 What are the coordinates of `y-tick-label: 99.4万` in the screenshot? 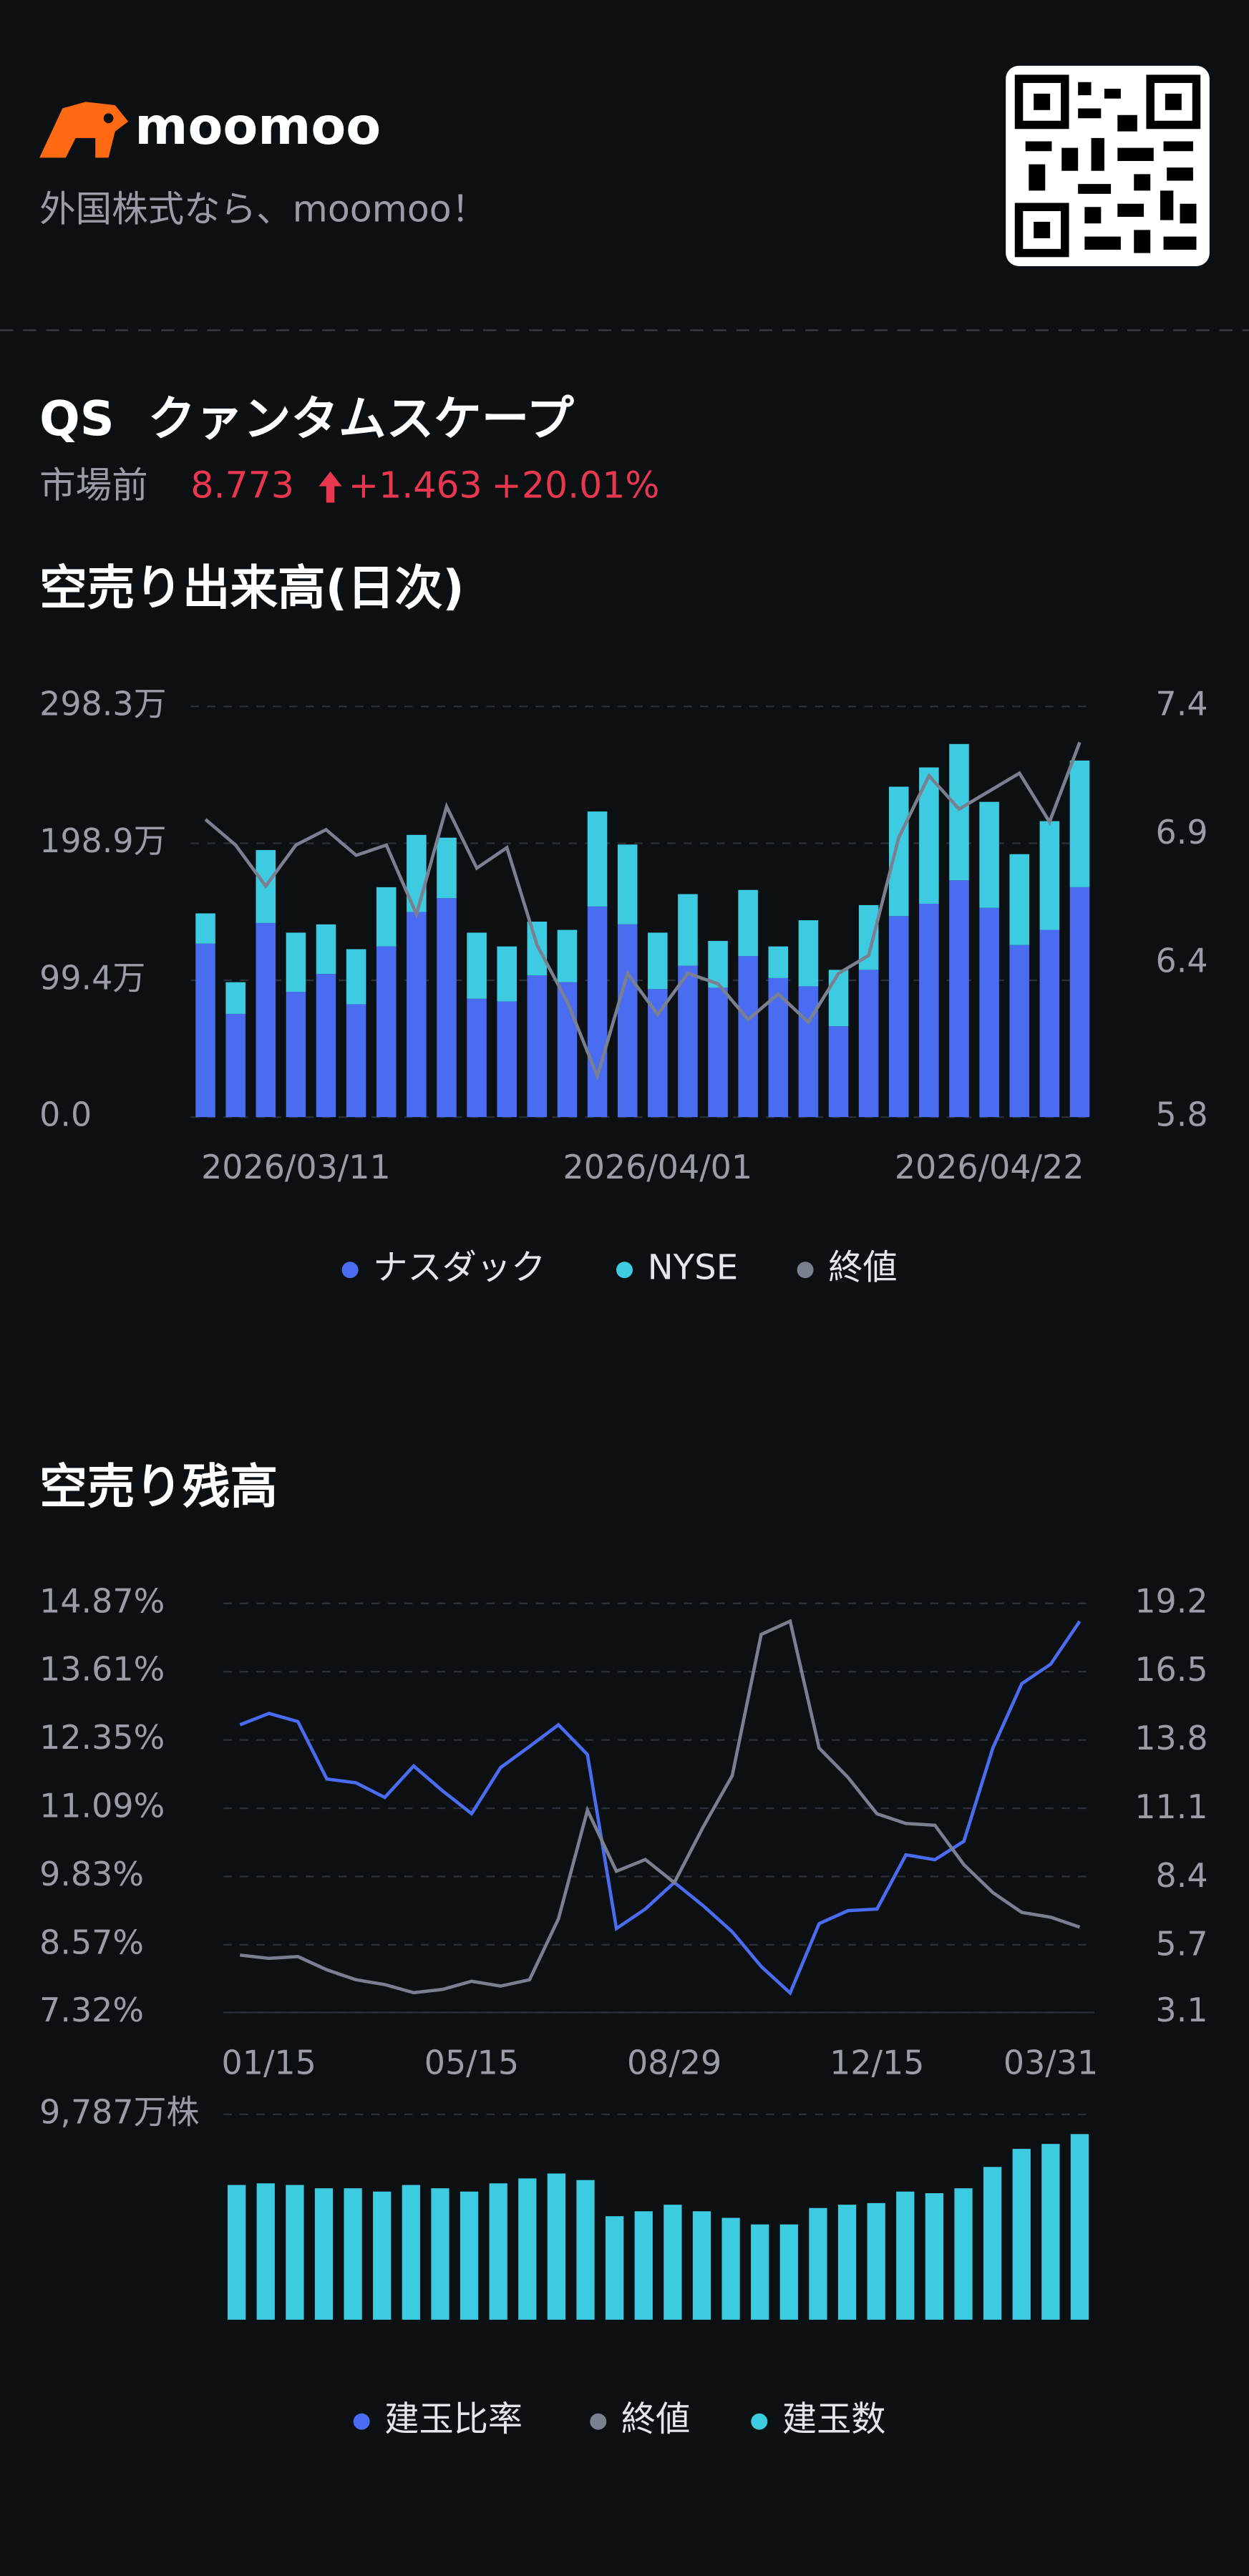 It's located at (92, 977).